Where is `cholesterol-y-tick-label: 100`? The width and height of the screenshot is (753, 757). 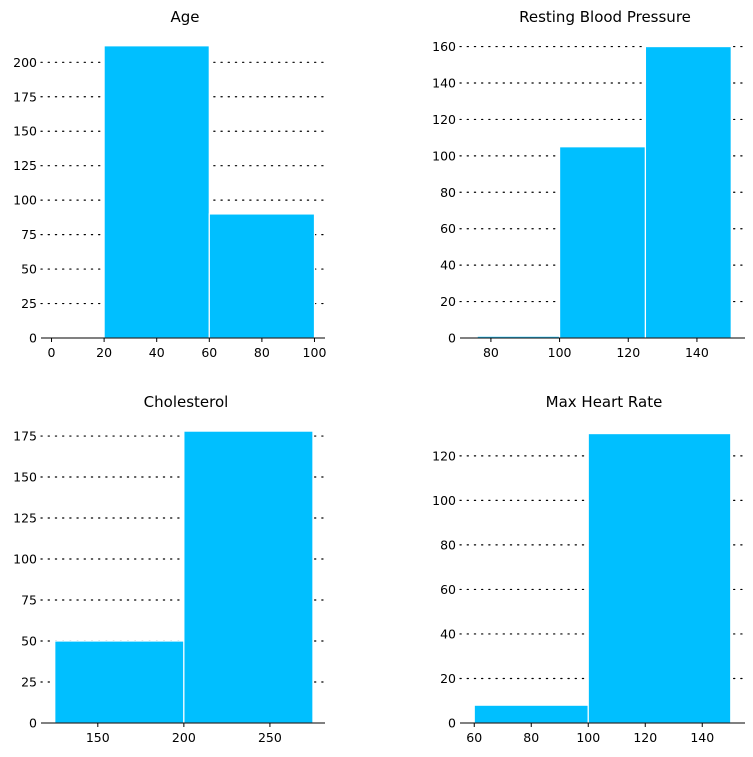
cholesterol-y-tick-label: 100 is located at coordinates (25, 559).